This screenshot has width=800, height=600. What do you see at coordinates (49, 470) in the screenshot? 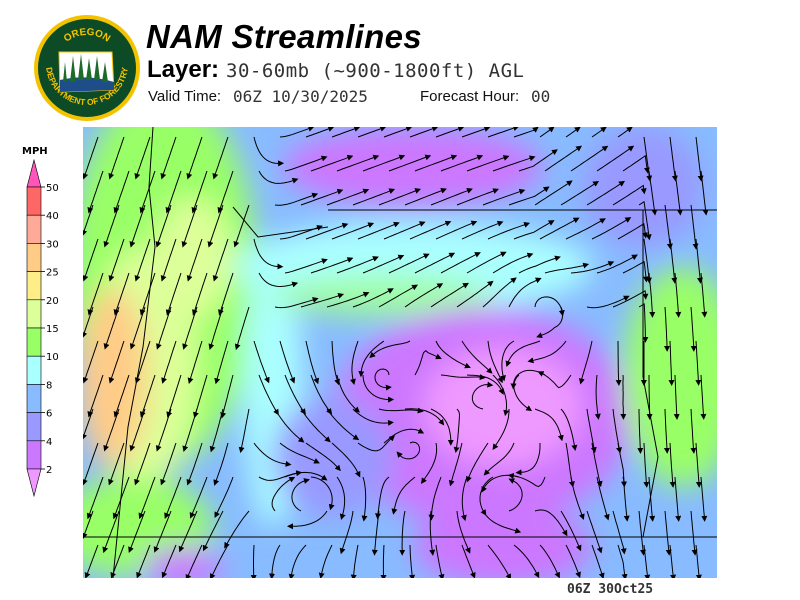
I see `legend-tick-label: 2` at bounding box center [49, 470].